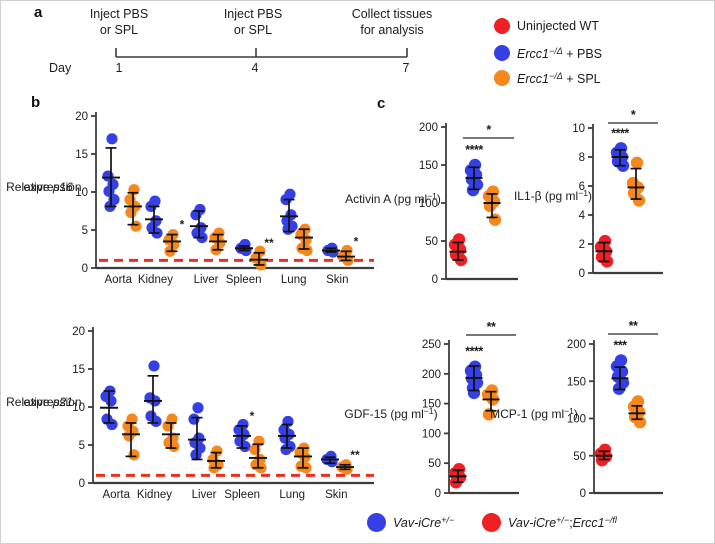 This screenshot has width=715, height=544. I want to click on legend-label-uninjected-wt: Uninjected WT, so click(558, 26).